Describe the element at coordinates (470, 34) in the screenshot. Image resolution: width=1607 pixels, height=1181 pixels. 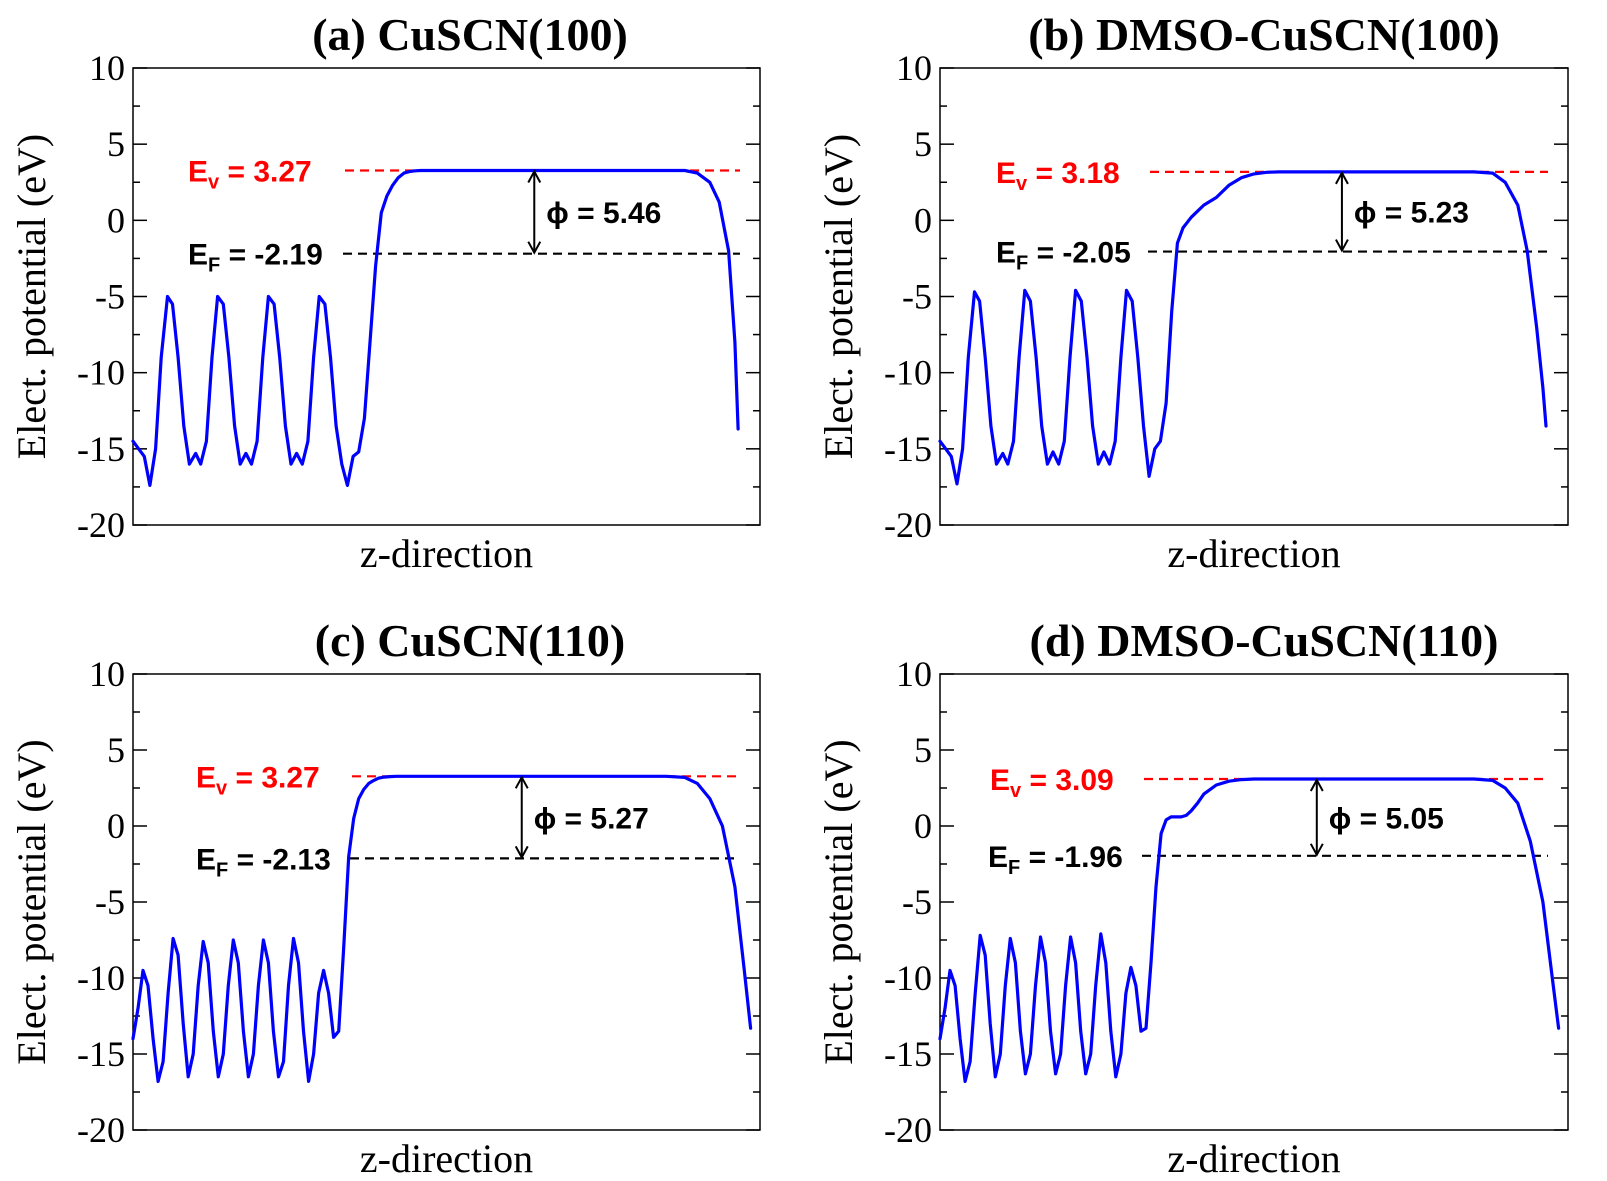
I see `panel-title: (a) CuSCN(100)` at that location.